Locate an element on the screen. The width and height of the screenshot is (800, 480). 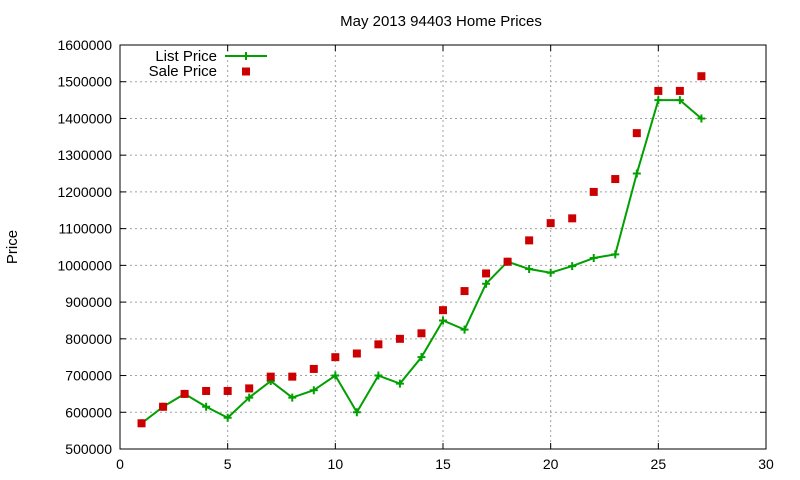
y-tick-label: 1100000 is located at coordinates (86, 229).